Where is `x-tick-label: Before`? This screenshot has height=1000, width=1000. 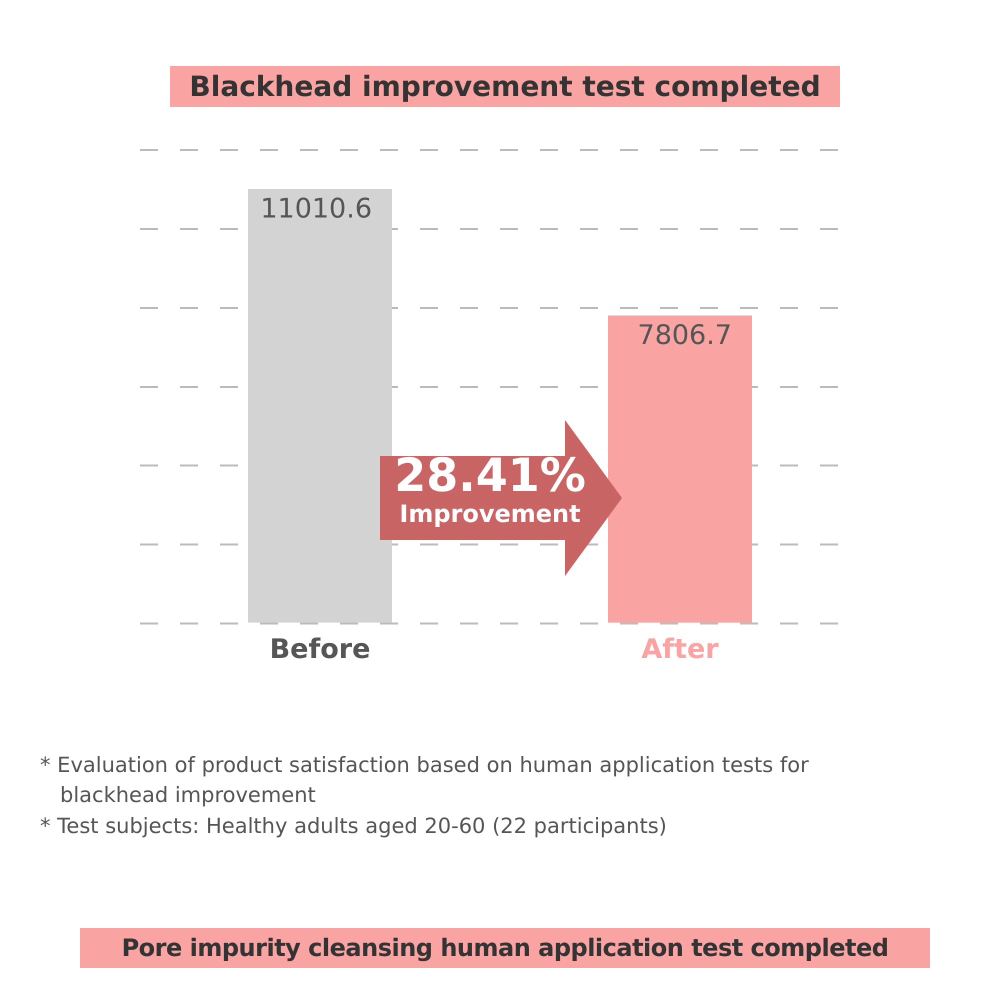
x-tick-label: Before is located at coordinates (320, 649).